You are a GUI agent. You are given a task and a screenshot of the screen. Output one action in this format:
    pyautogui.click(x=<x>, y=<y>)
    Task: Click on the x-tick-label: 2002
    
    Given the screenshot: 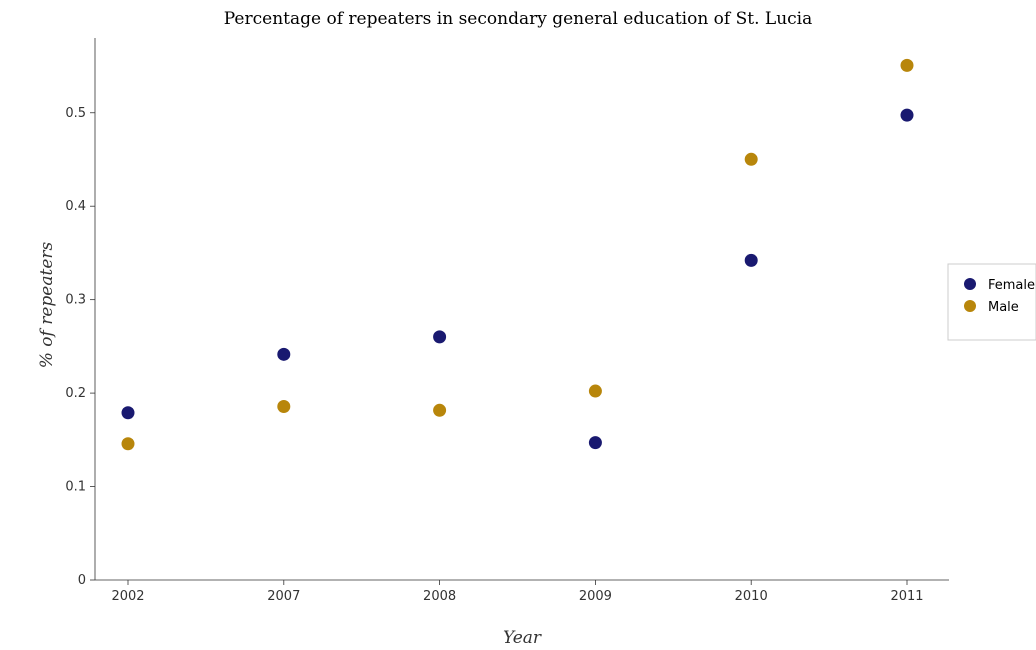 What is the action you would take?
    pyautogui.click(x=127, y=596)
    